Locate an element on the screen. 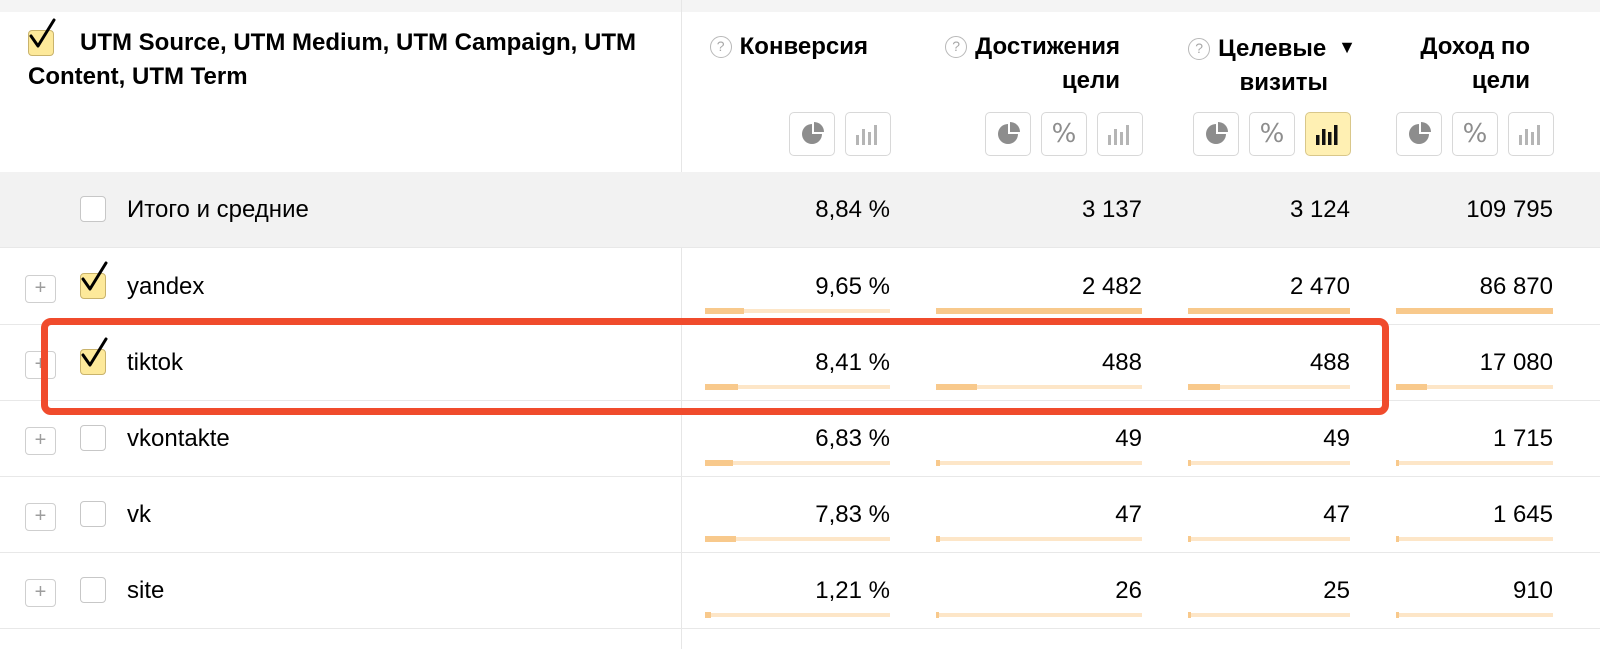 This screenshot has width=1600, height=649. cell-goal-revenue: 1 645 is located at coordinates (1522, 514).